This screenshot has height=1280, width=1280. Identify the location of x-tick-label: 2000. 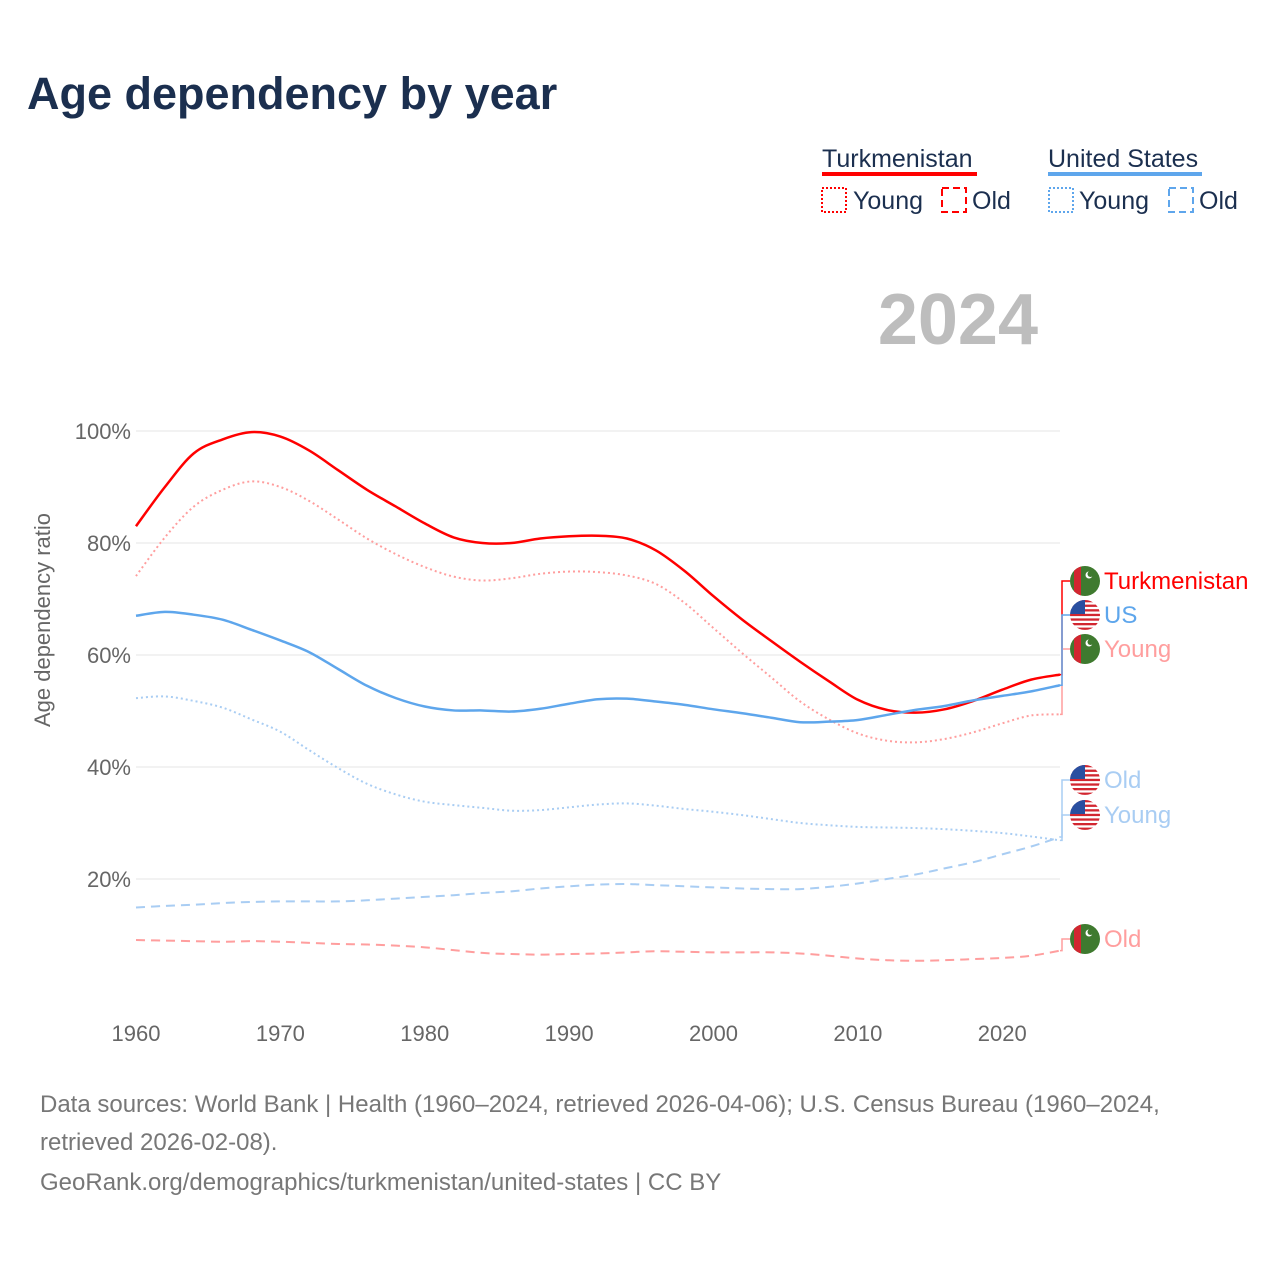
(713, 1033).